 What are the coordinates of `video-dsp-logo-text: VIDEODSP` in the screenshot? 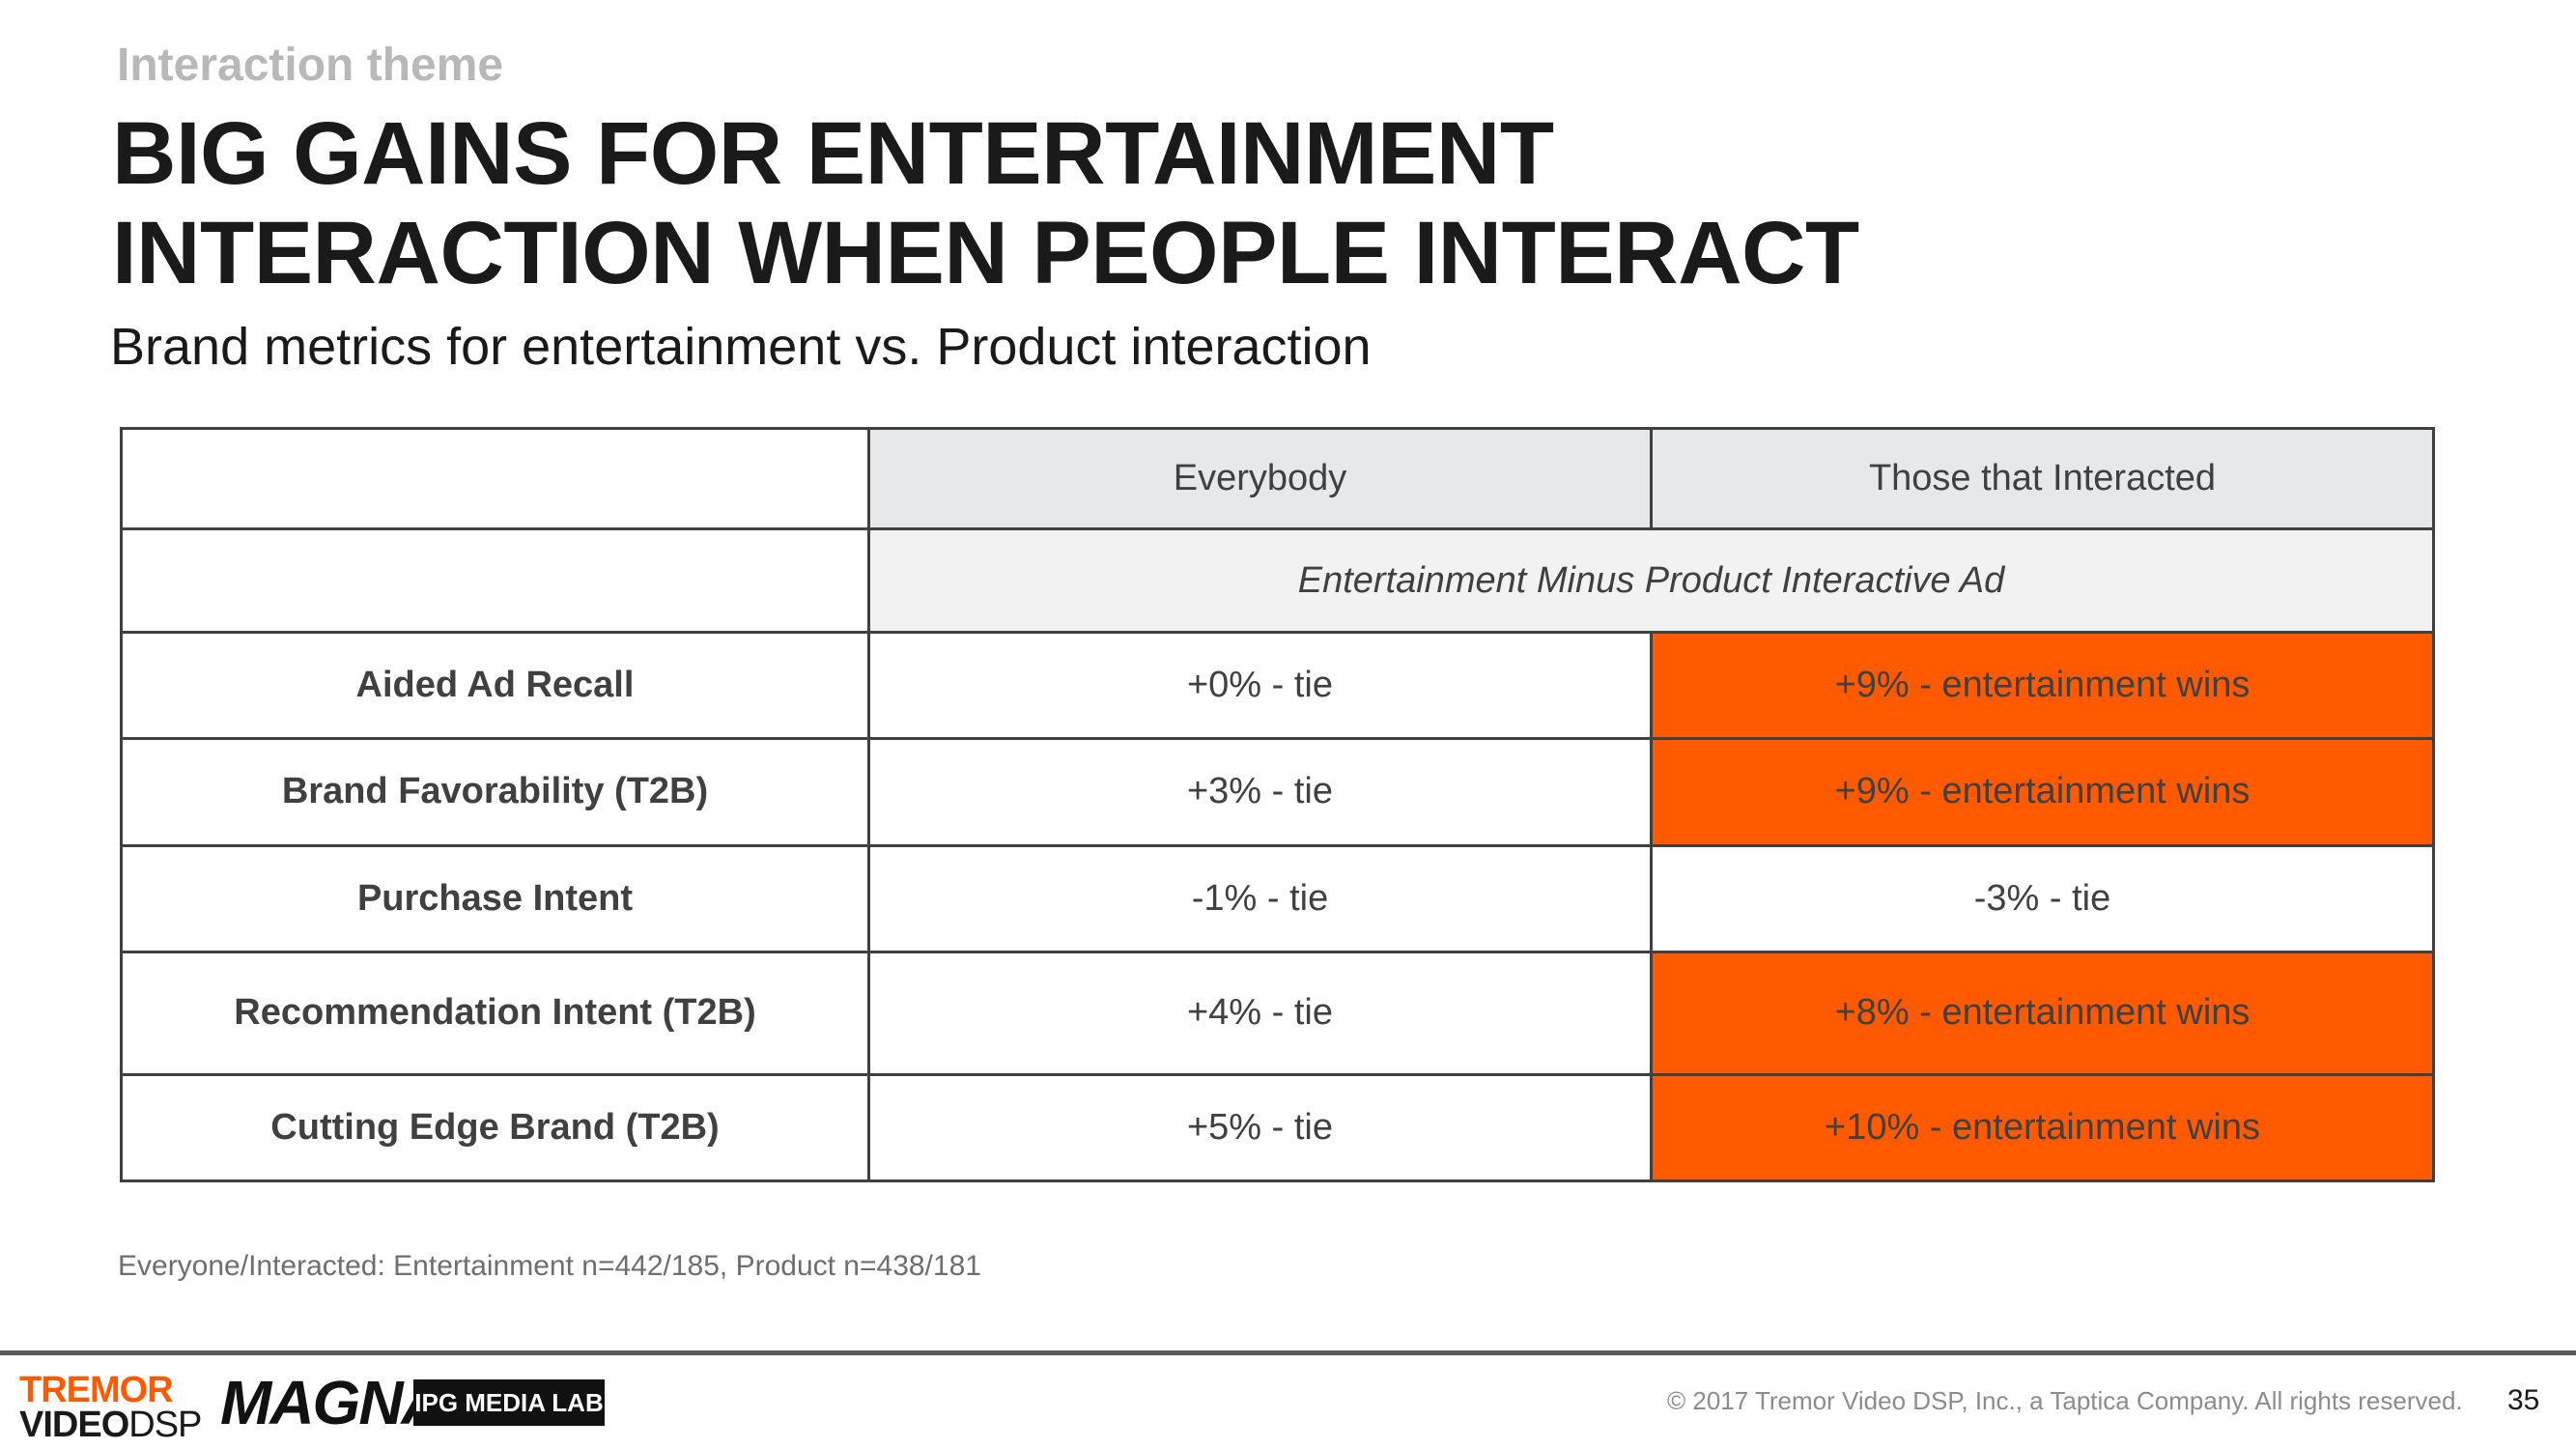 It's located at (110, 1425).